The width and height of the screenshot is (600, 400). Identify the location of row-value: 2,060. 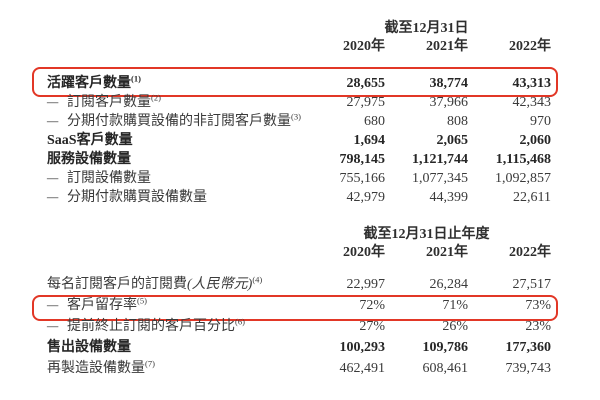
(535, 140).